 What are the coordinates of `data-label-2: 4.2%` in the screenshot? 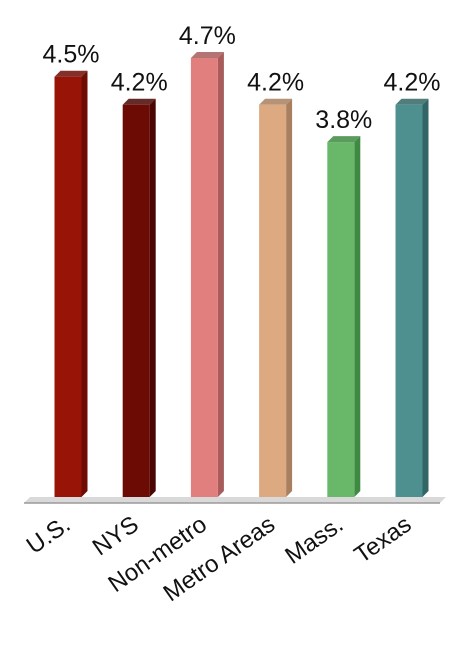 It's located at (139, 83).